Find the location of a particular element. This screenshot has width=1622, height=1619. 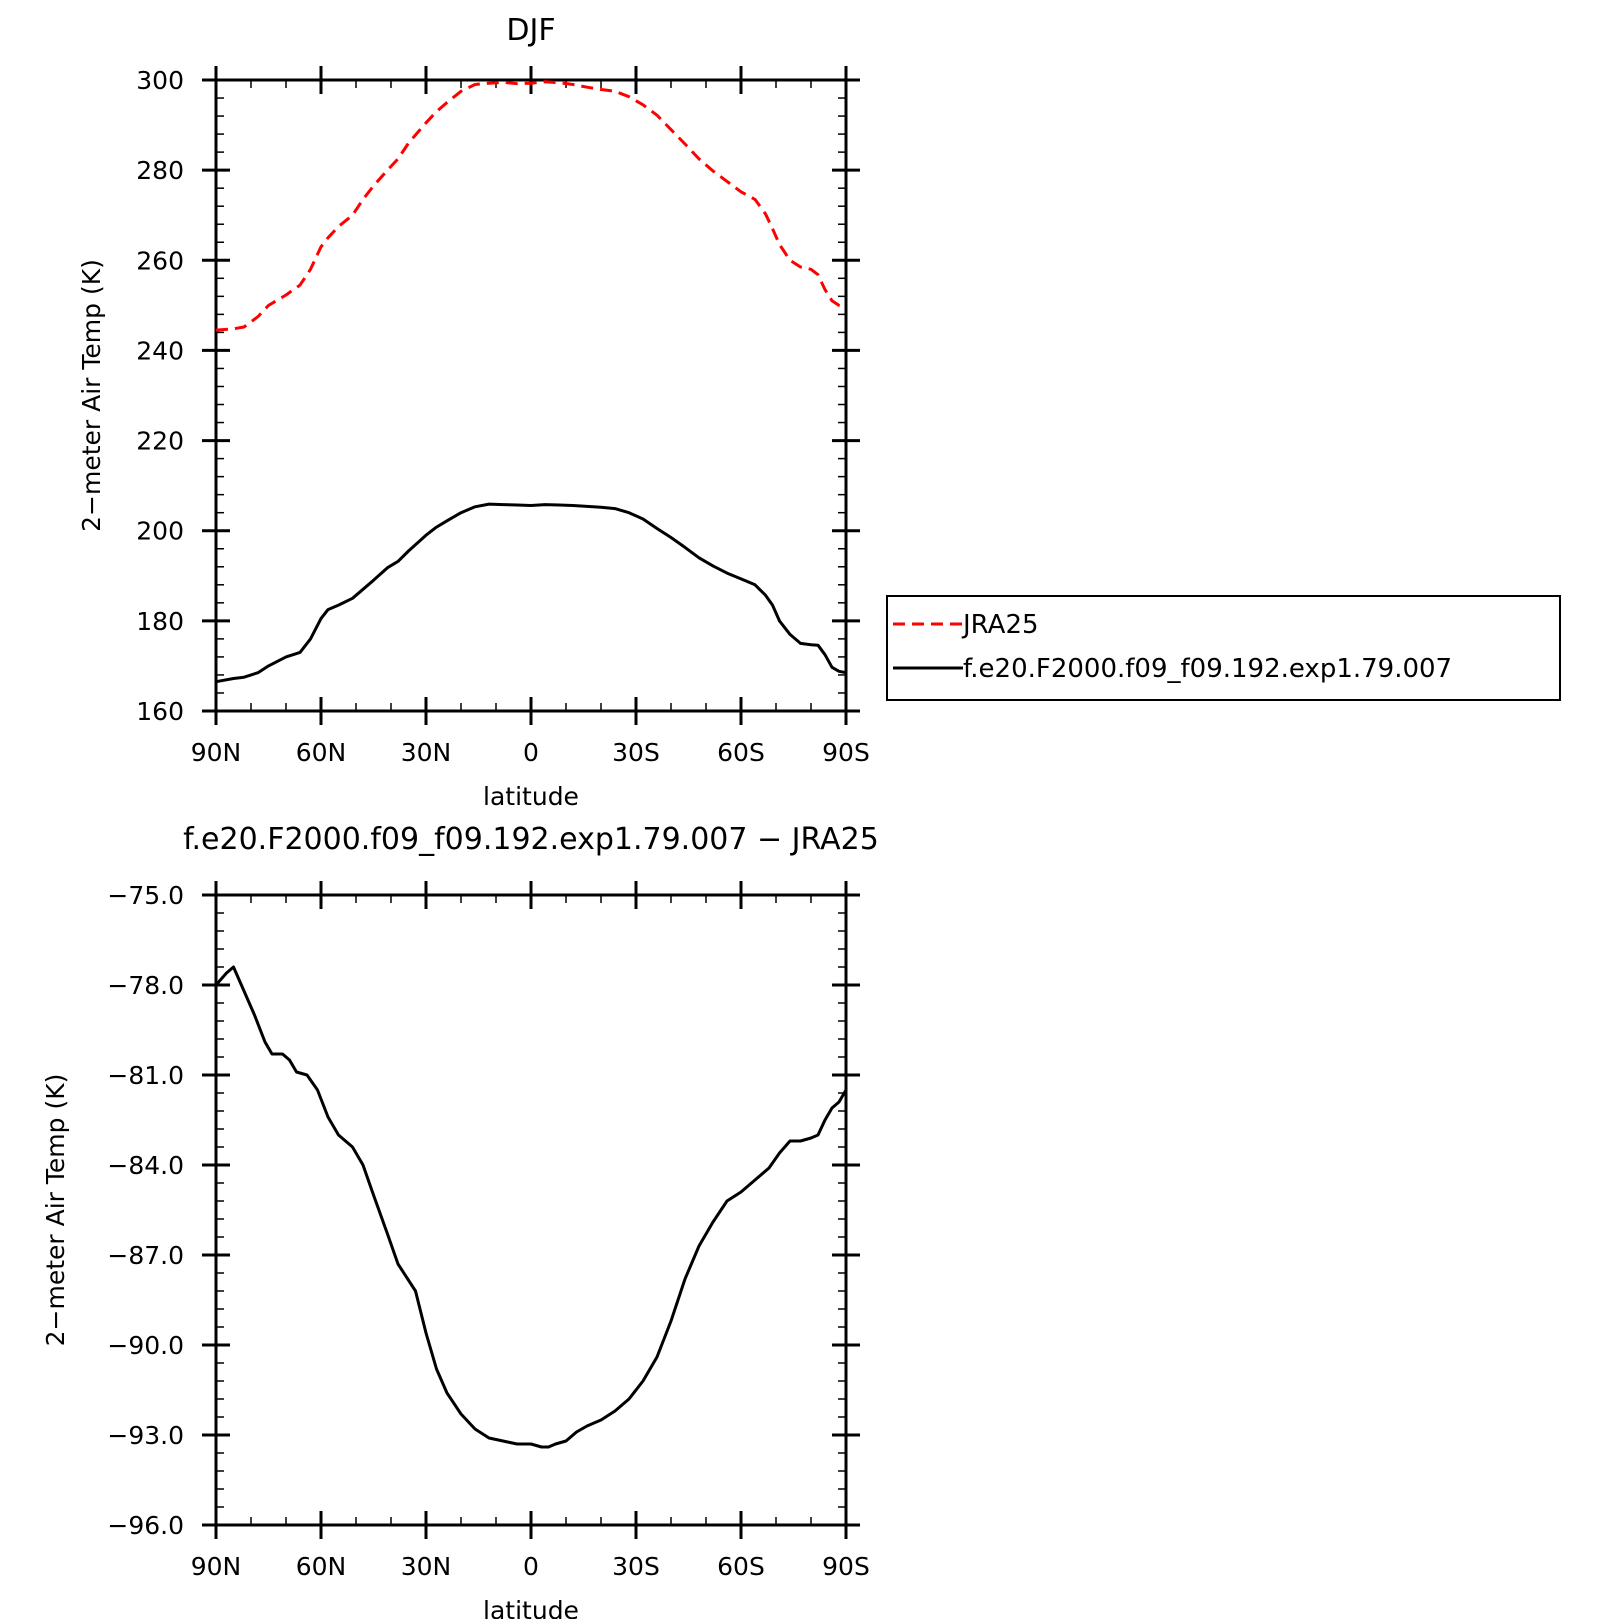

y-tick-label: −90.0 is located at coordinates (145, 1345).